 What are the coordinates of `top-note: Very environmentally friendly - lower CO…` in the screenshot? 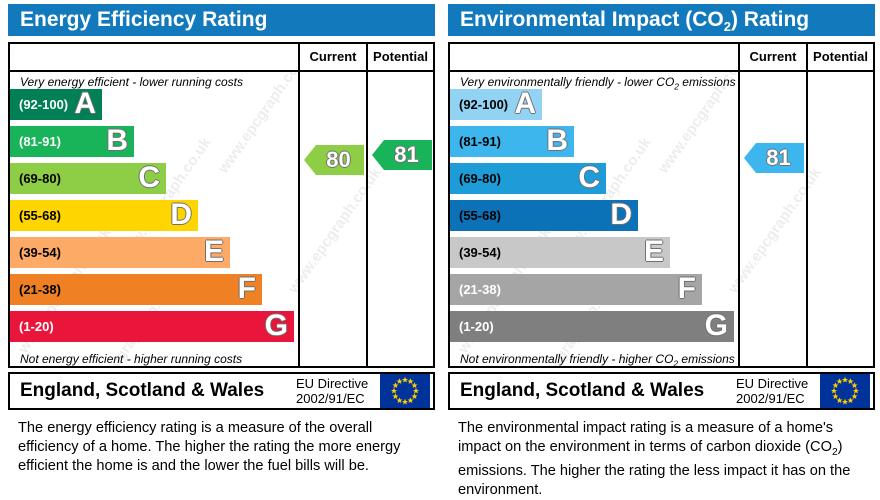 It's located at (598, 83).